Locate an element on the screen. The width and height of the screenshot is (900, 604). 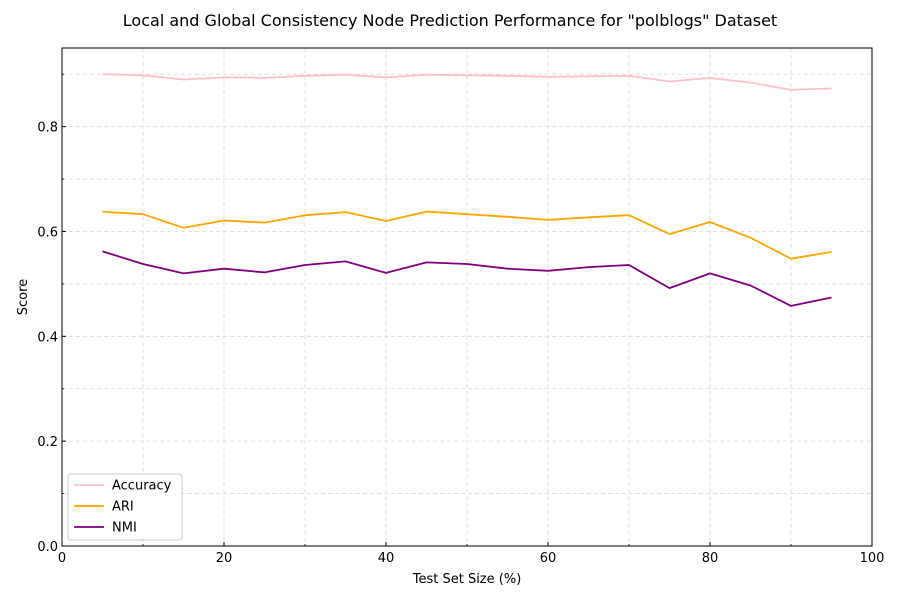
series-line-accuracy is located at coordinates (467, 82).